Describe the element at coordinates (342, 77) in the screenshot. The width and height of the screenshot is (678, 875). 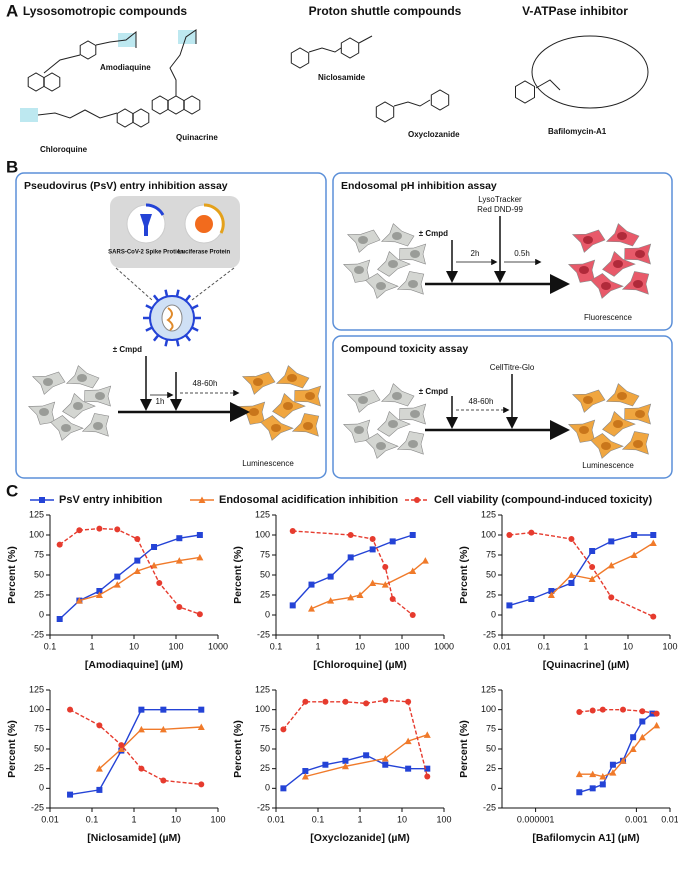
I see `compound-name: Niclosamide` at that location.